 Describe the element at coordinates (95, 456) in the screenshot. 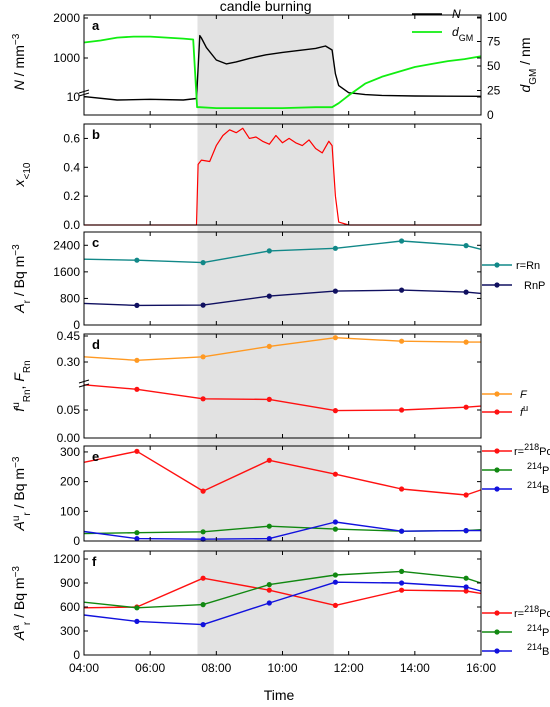

I see `panel-label-e: e` at that location.